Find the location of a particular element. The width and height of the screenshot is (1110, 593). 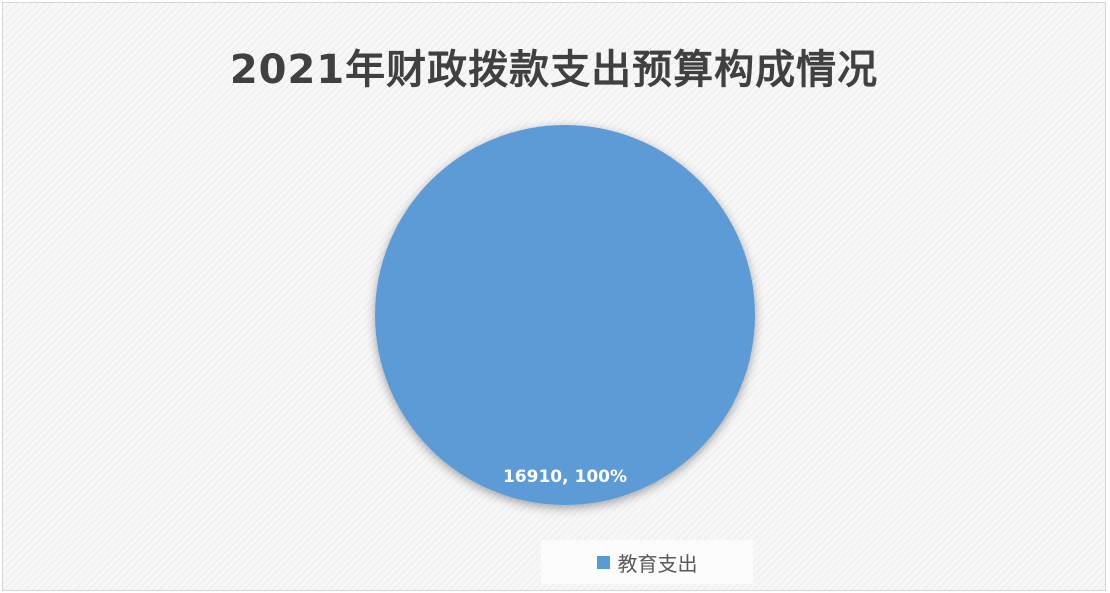

legend-swatch is located at coordinates (603, 562).